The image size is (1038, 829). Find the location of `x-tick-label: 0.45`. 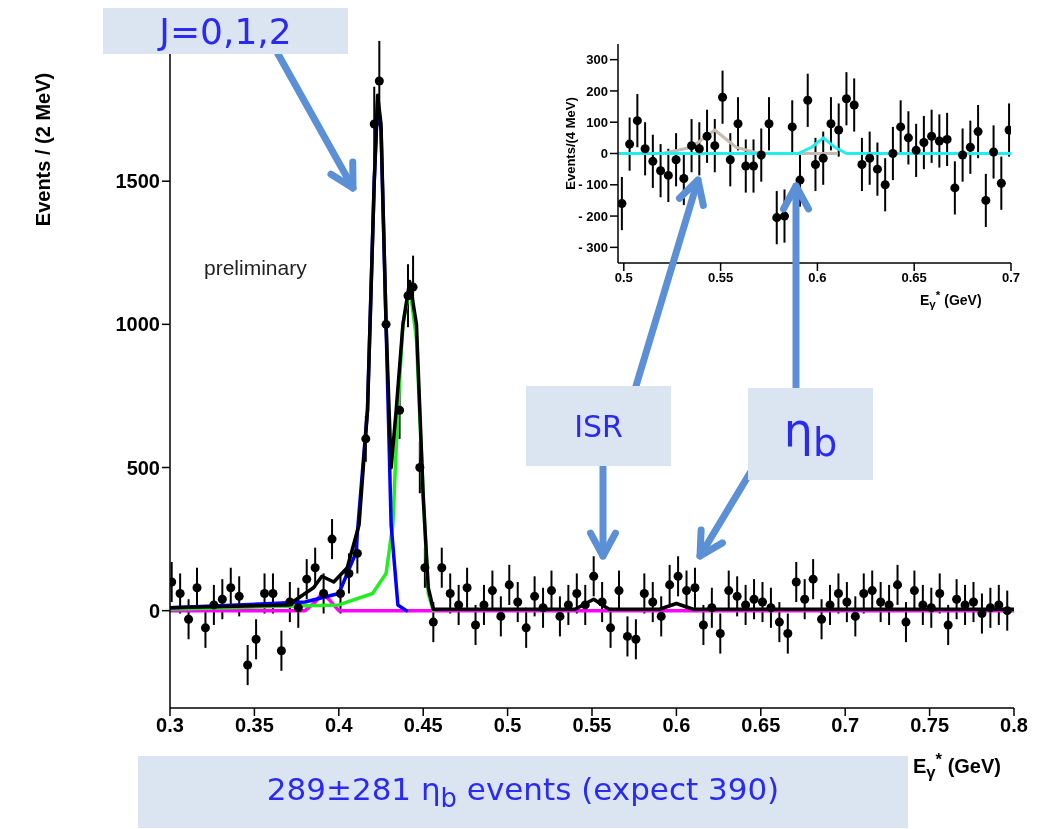

x-tick-label: 0.45 is located at coordinates (423, 725).